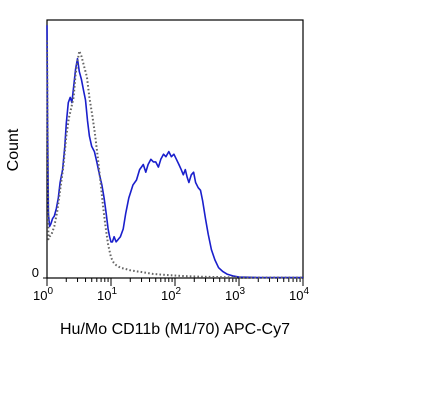 The image size is (435, 419). I want to click on x-tick-label: 10¹, so click(107, 294).